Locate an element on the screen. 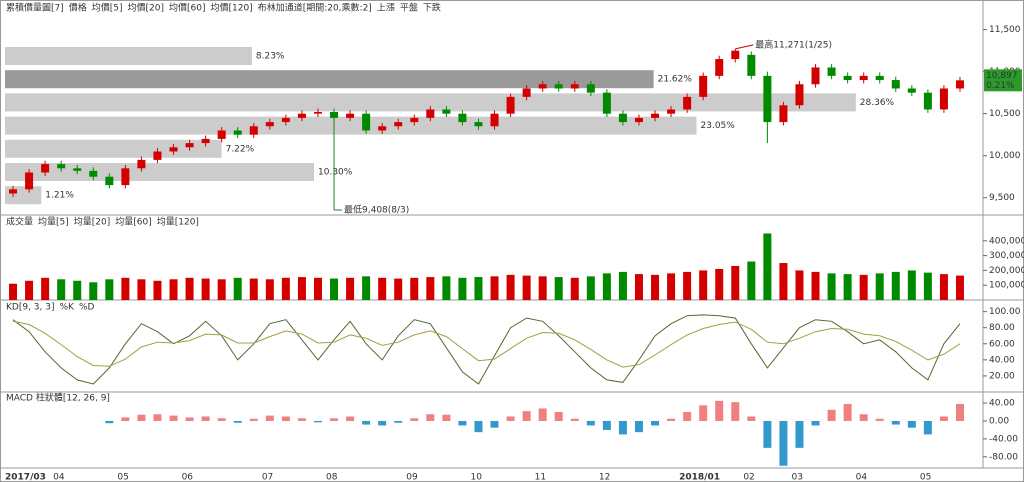  y-tick-label: 11,500 is located at coordinates (1005, 30).